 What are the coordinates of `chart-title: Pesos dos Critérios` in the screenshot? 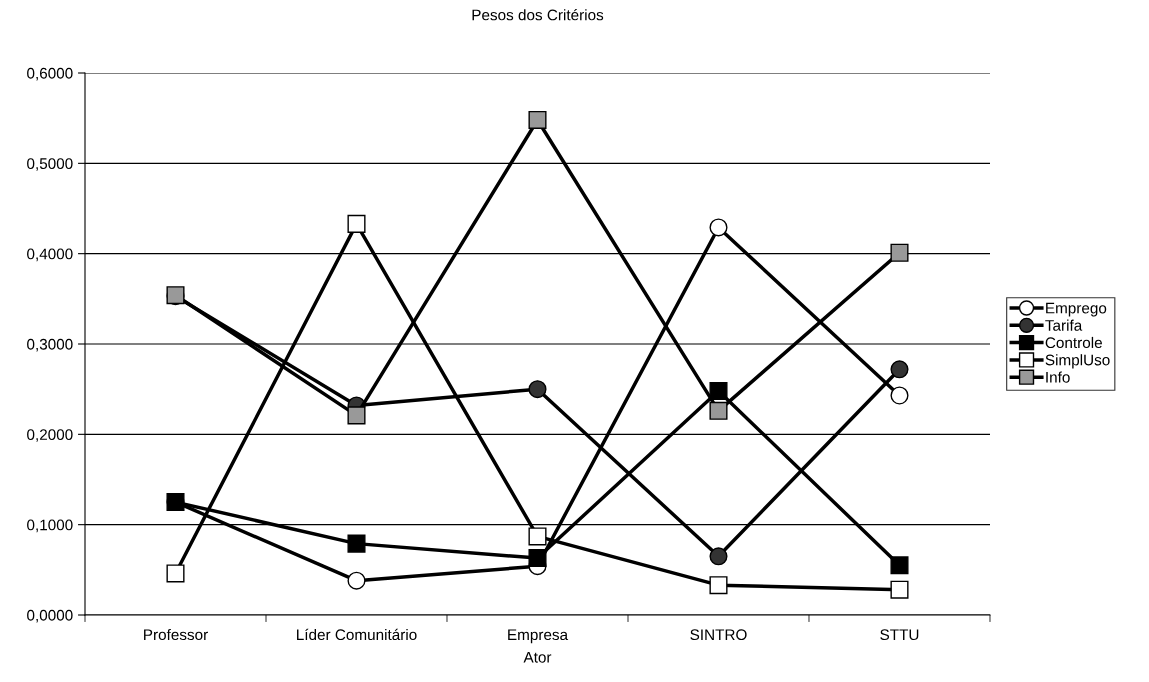 It's located at (538, 14).